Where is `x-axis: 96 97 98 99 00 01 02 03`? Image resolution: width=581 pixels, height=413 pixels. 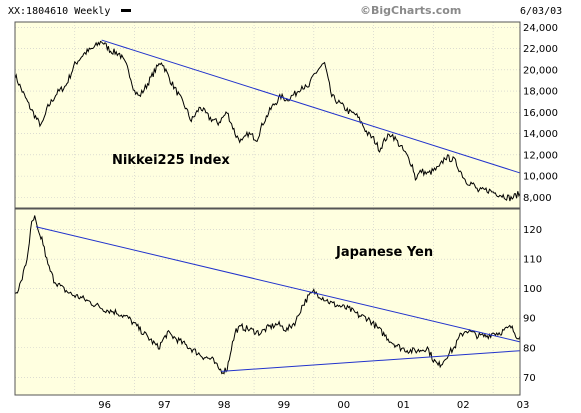
x-axis: 96 97 98 99 00 01 02 03 is located at coordinates (313, 405).